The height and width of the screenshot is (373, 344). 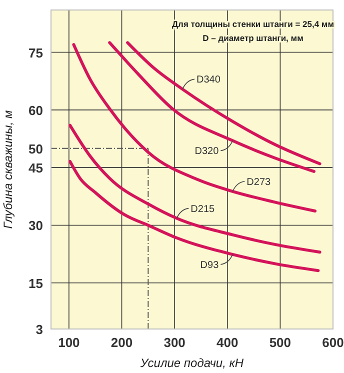 I want to click on y-tick-label: 45, so click(x=35, y=168).